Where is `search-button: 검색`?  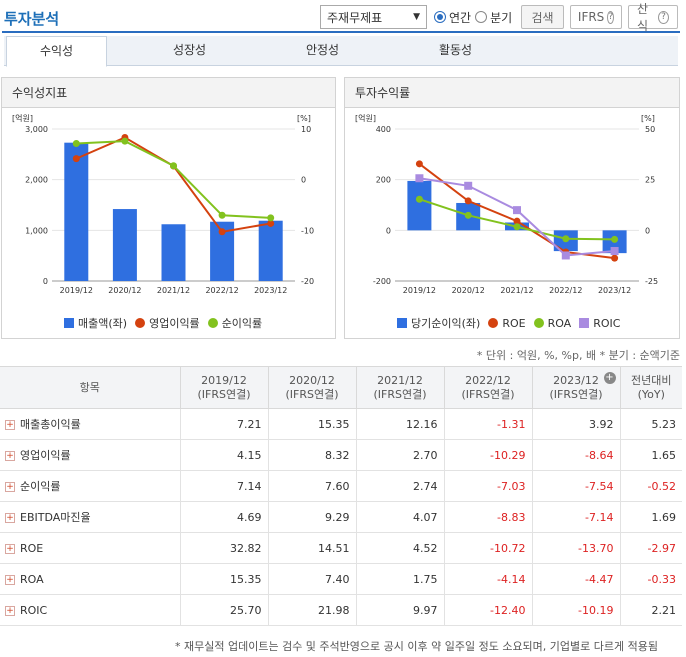
search-button: 검색 is located at coordinates (542, 17).